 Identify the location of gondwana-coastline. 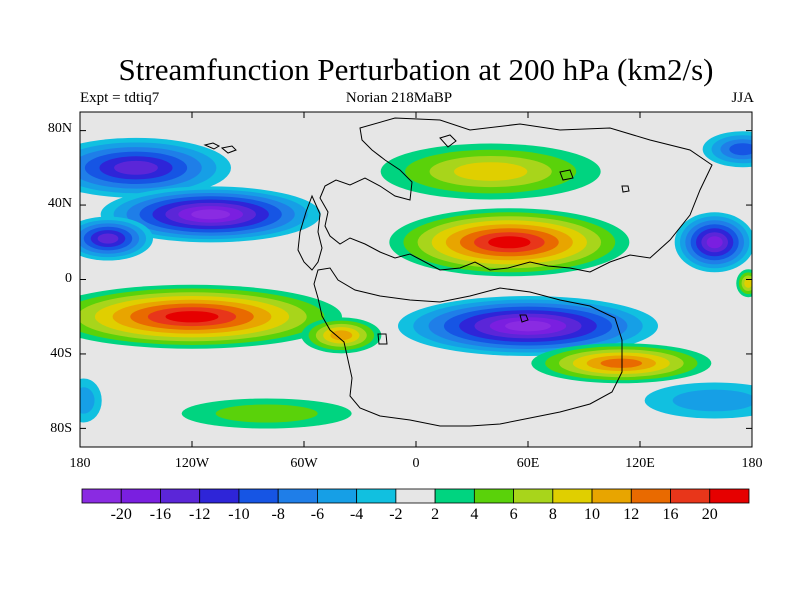
(468, 347).